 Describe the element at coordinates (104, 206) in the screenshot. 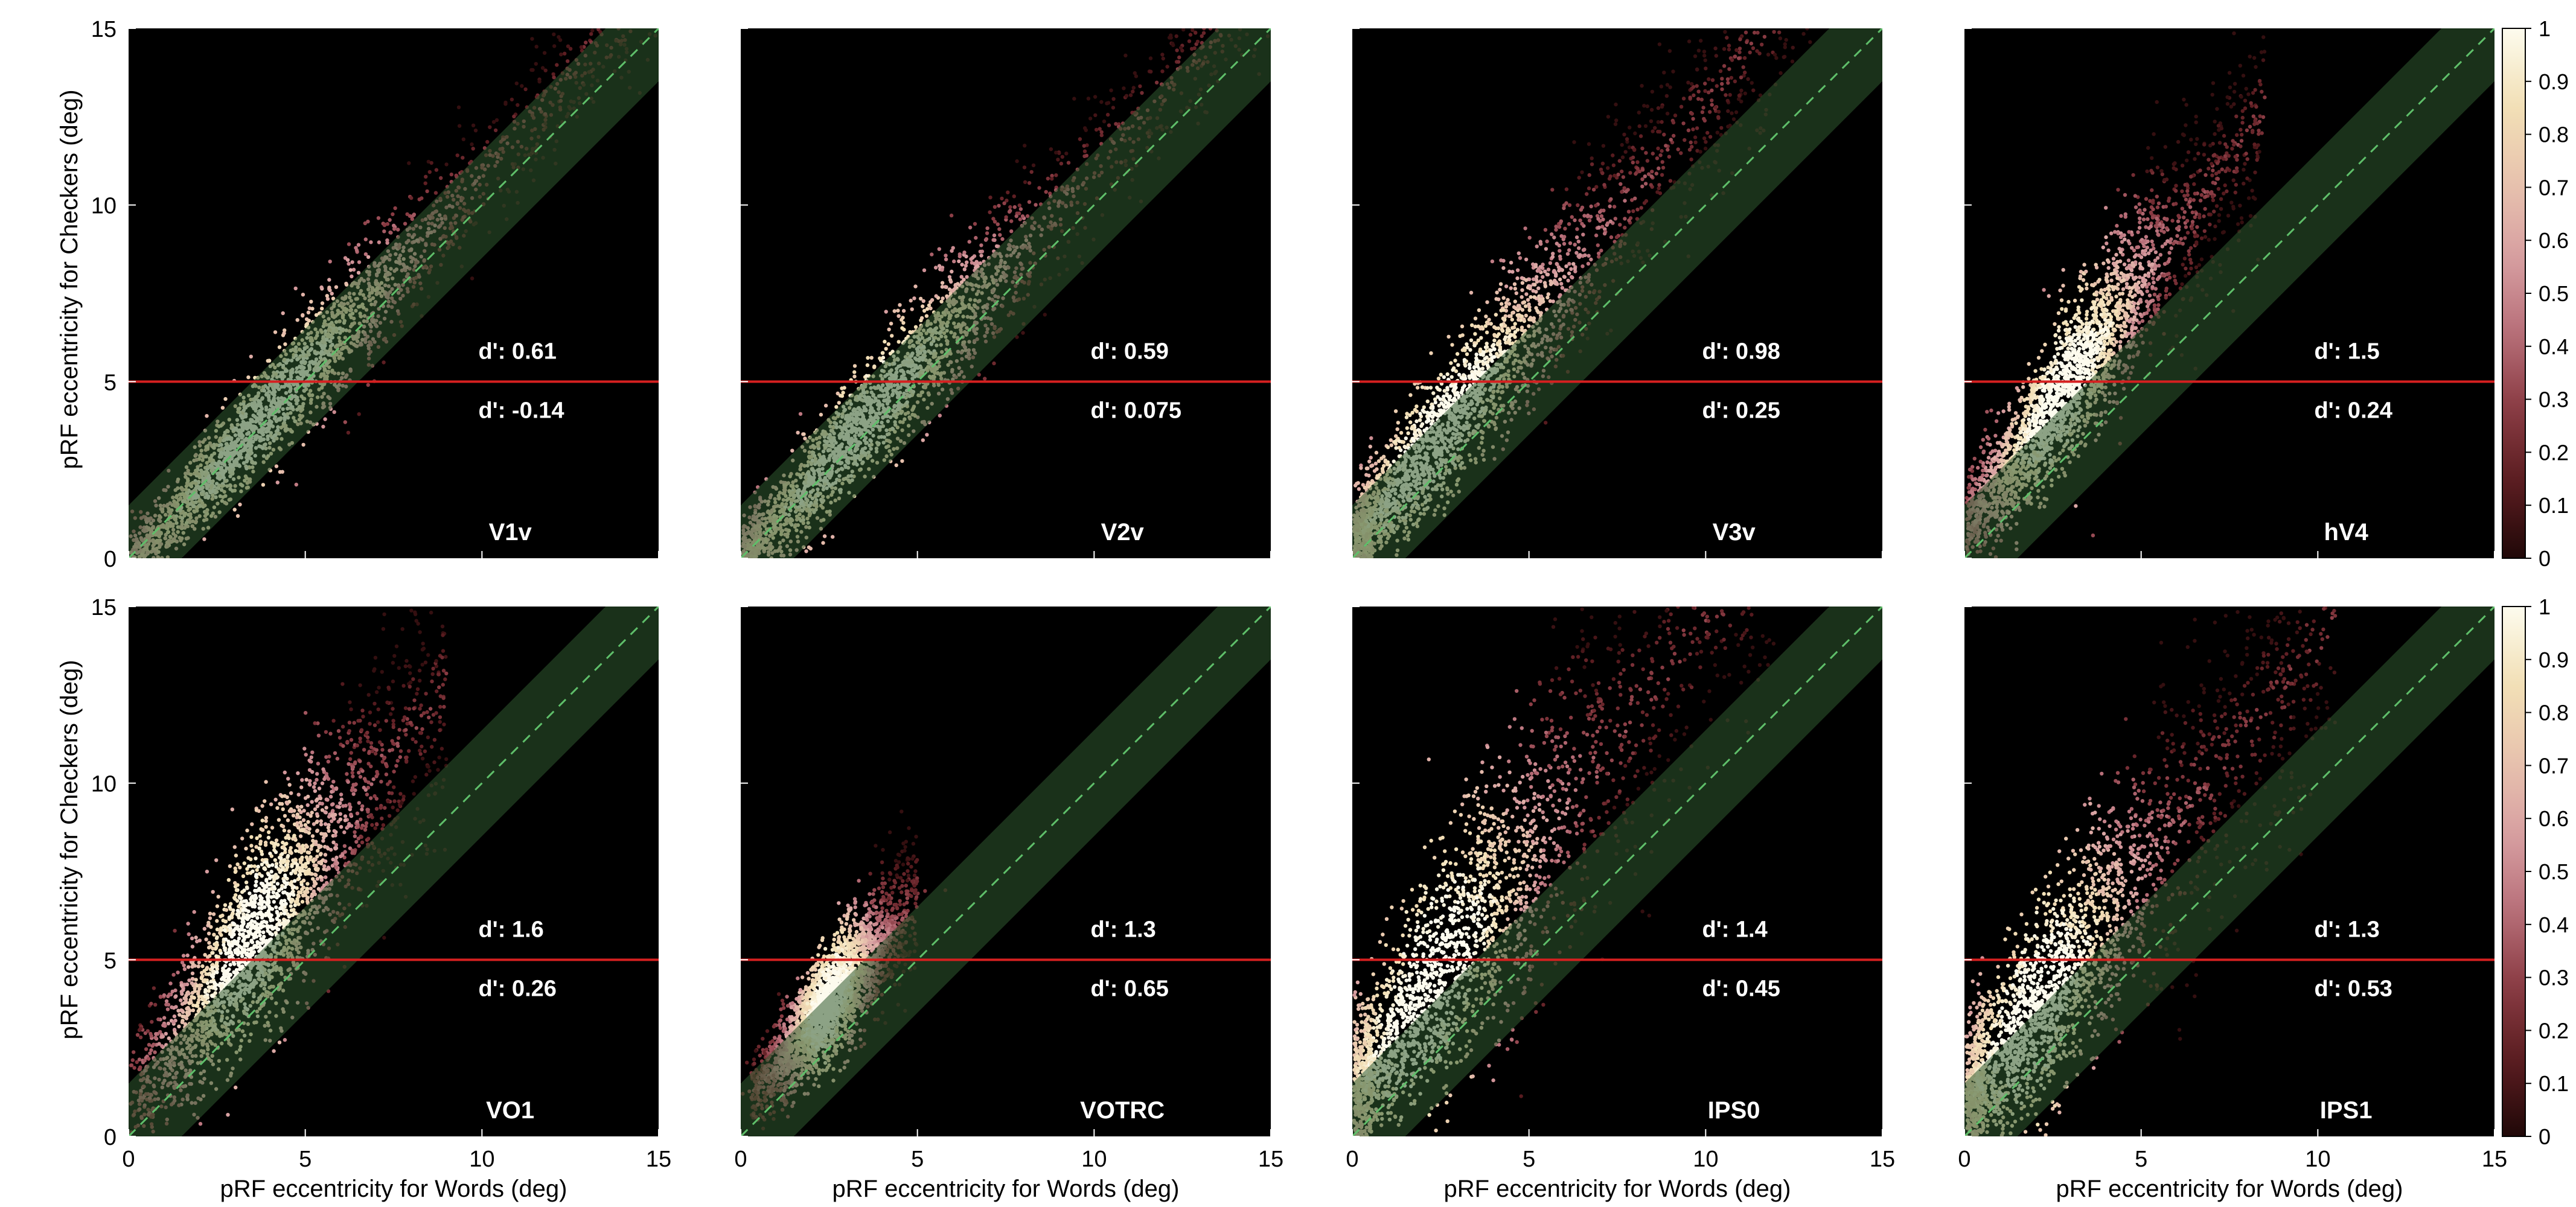

I see `y-tick-label: 10` at that location.